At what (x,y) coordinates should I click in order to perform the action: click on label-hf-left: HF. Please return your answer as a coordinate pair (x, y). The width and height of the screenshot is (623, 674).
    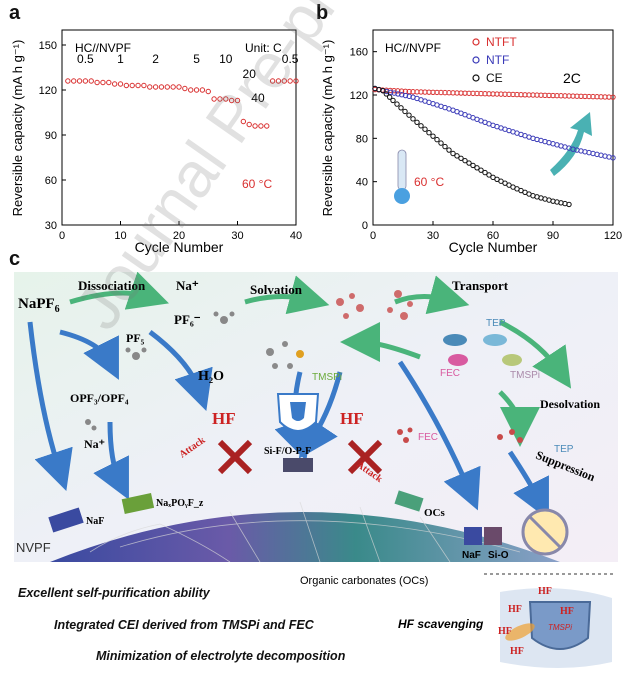
    Looking at the image, I should click on (224, 418).